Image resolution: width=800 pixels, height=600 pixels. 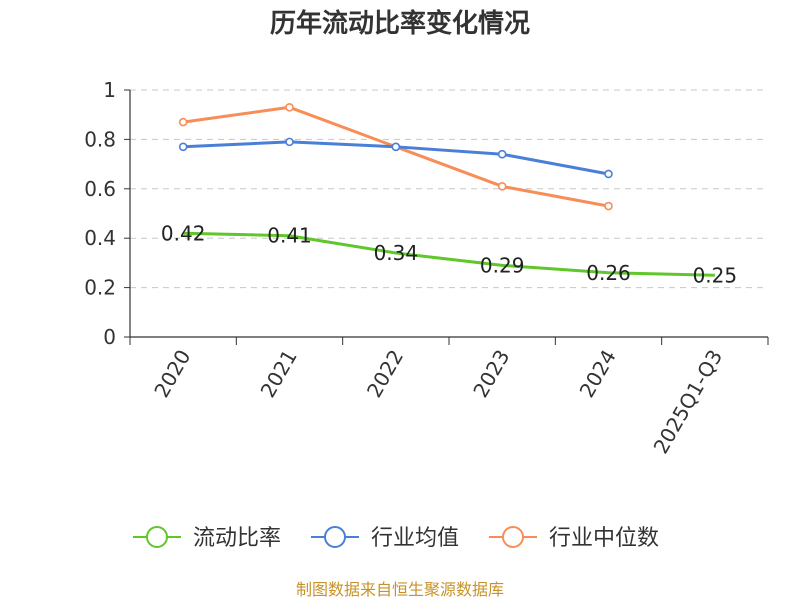 What do you see at coordinates (400, 589) in the screenshot?
I see `source-note: 制图数据来自恒生聚源数据库` at bounding box center [400, 589].